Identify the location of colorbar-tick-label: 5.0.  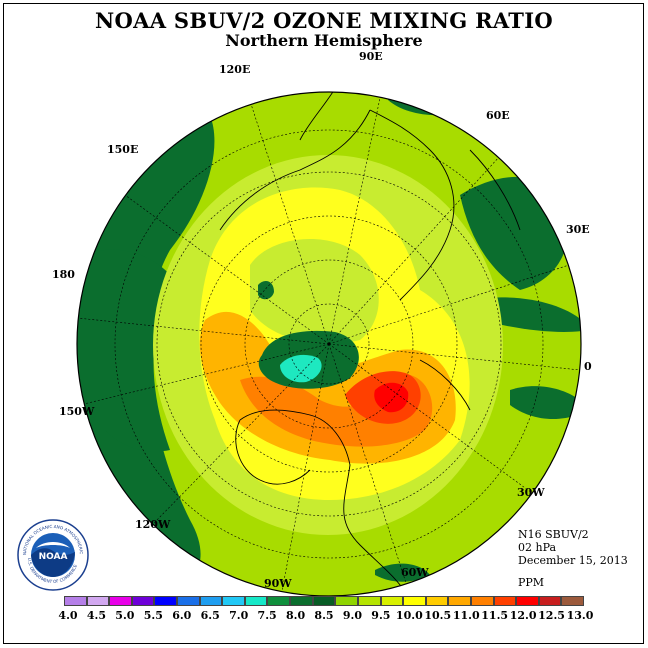
(125, 615).